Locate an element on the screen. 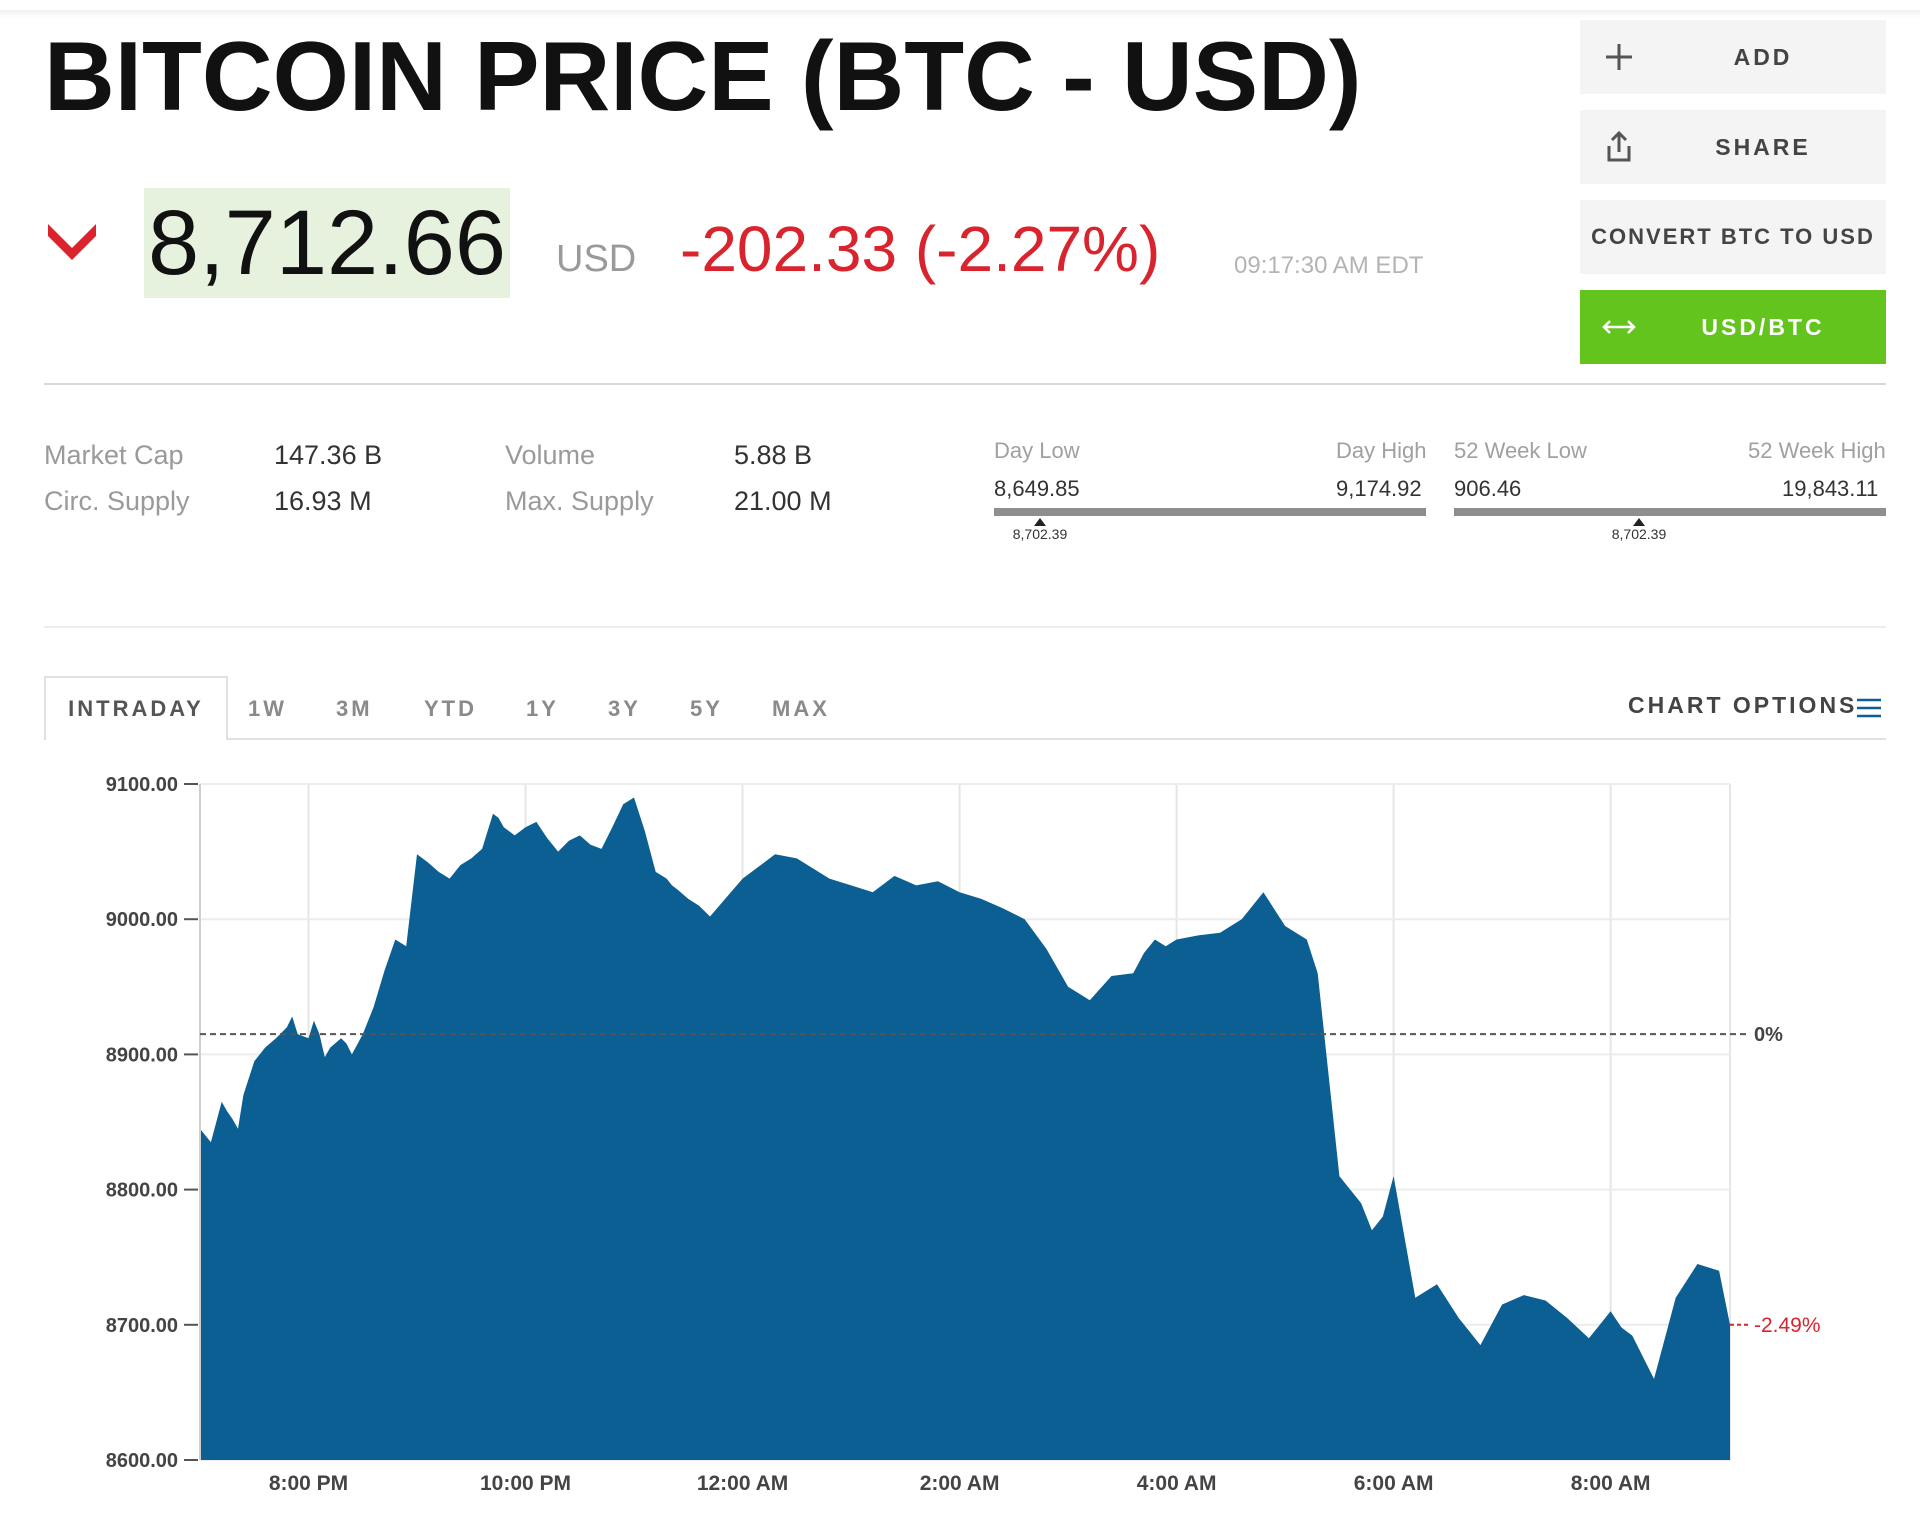 The height and width of the screenshot is (1524, 1920). share-button: SHARE is located at coordinates (1733, 147).